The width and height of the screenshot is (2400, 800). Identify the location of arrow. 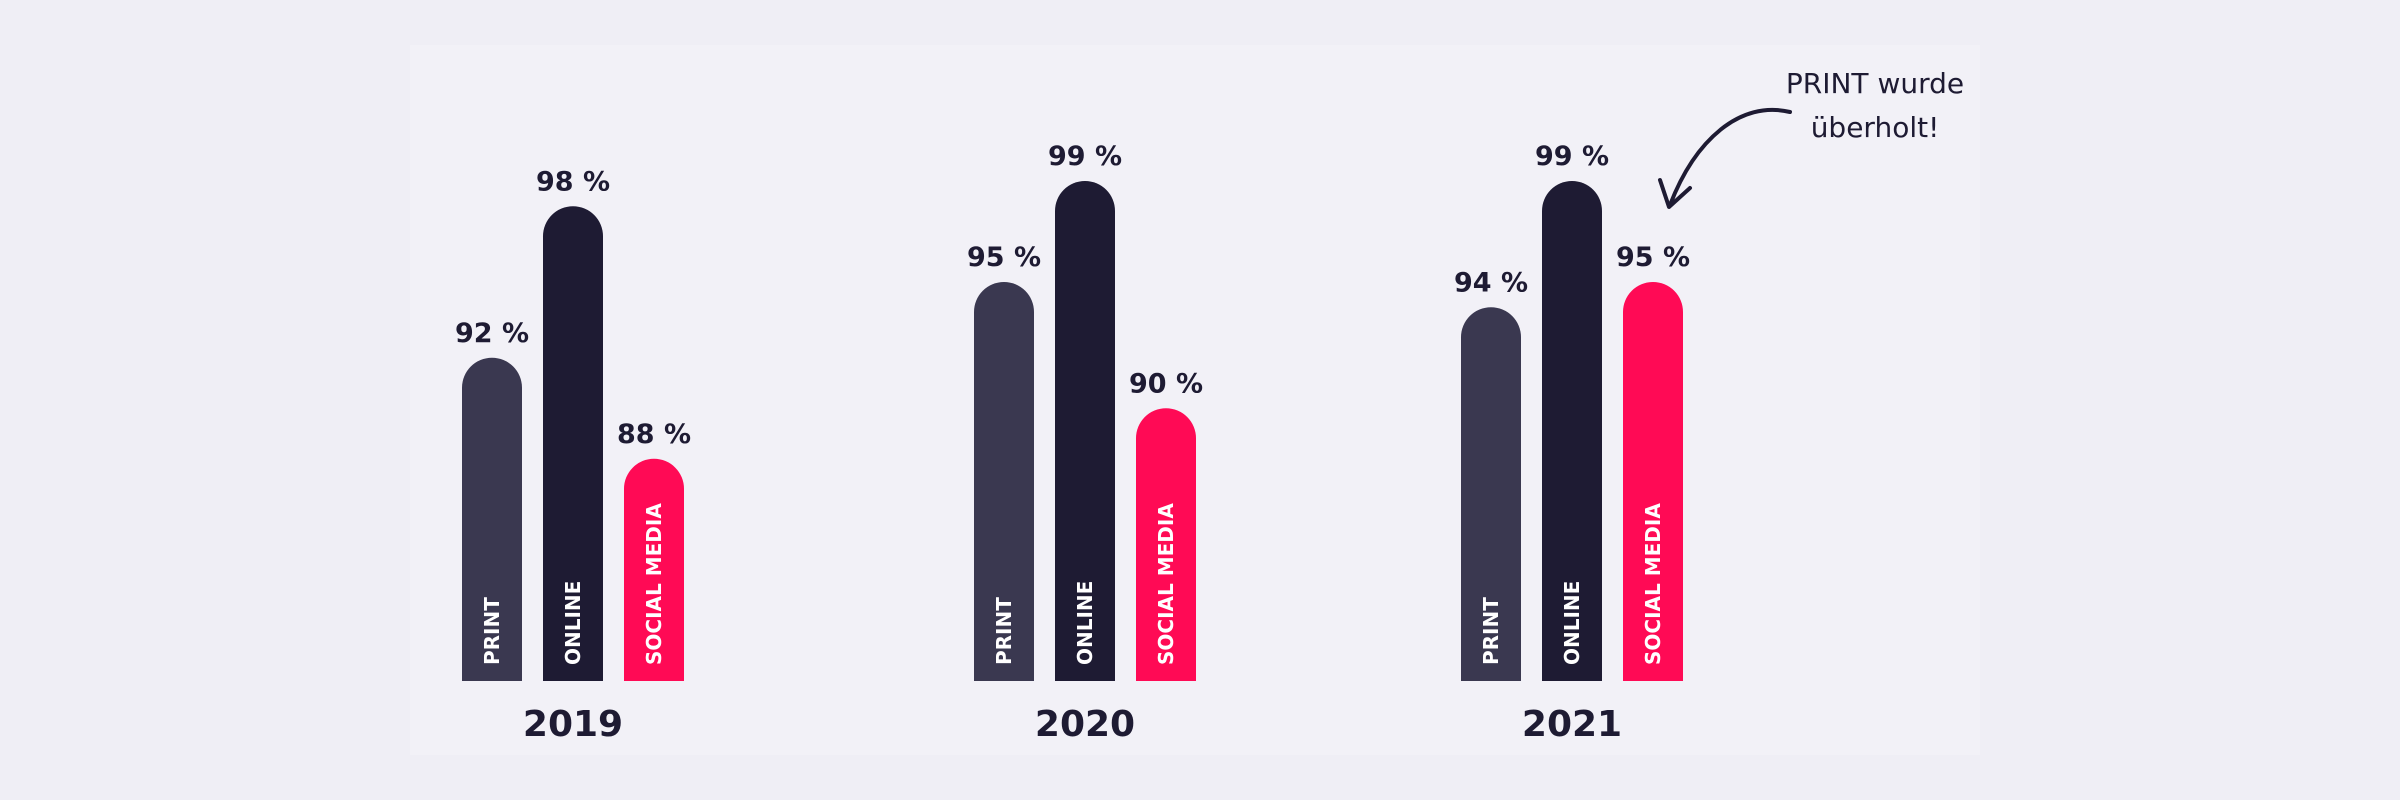
(1730, 157).